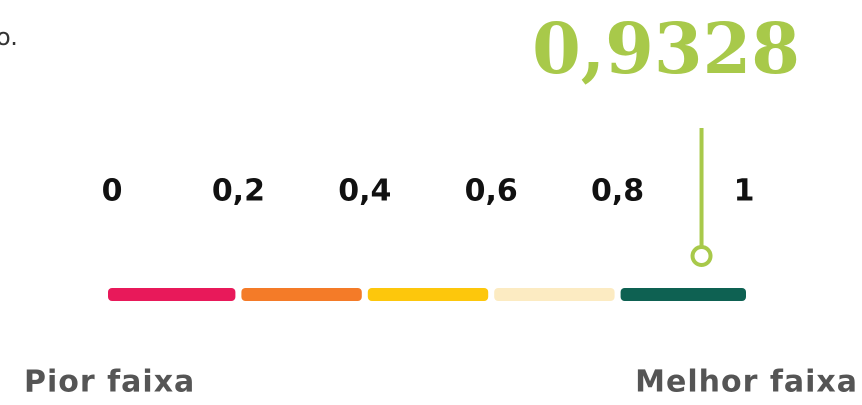  I want to click on tick-label: 0,2, so click(238, 191).